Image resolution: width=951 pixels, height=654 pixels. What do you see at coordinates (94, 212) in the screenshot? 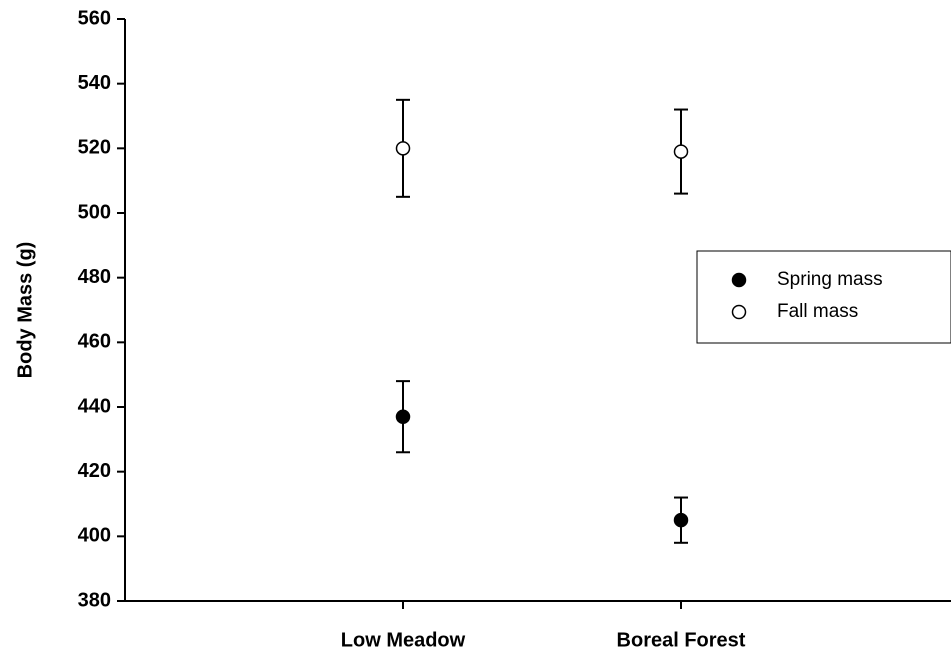
I see `y-tick-label: 500` at bounding box center [94, 212].